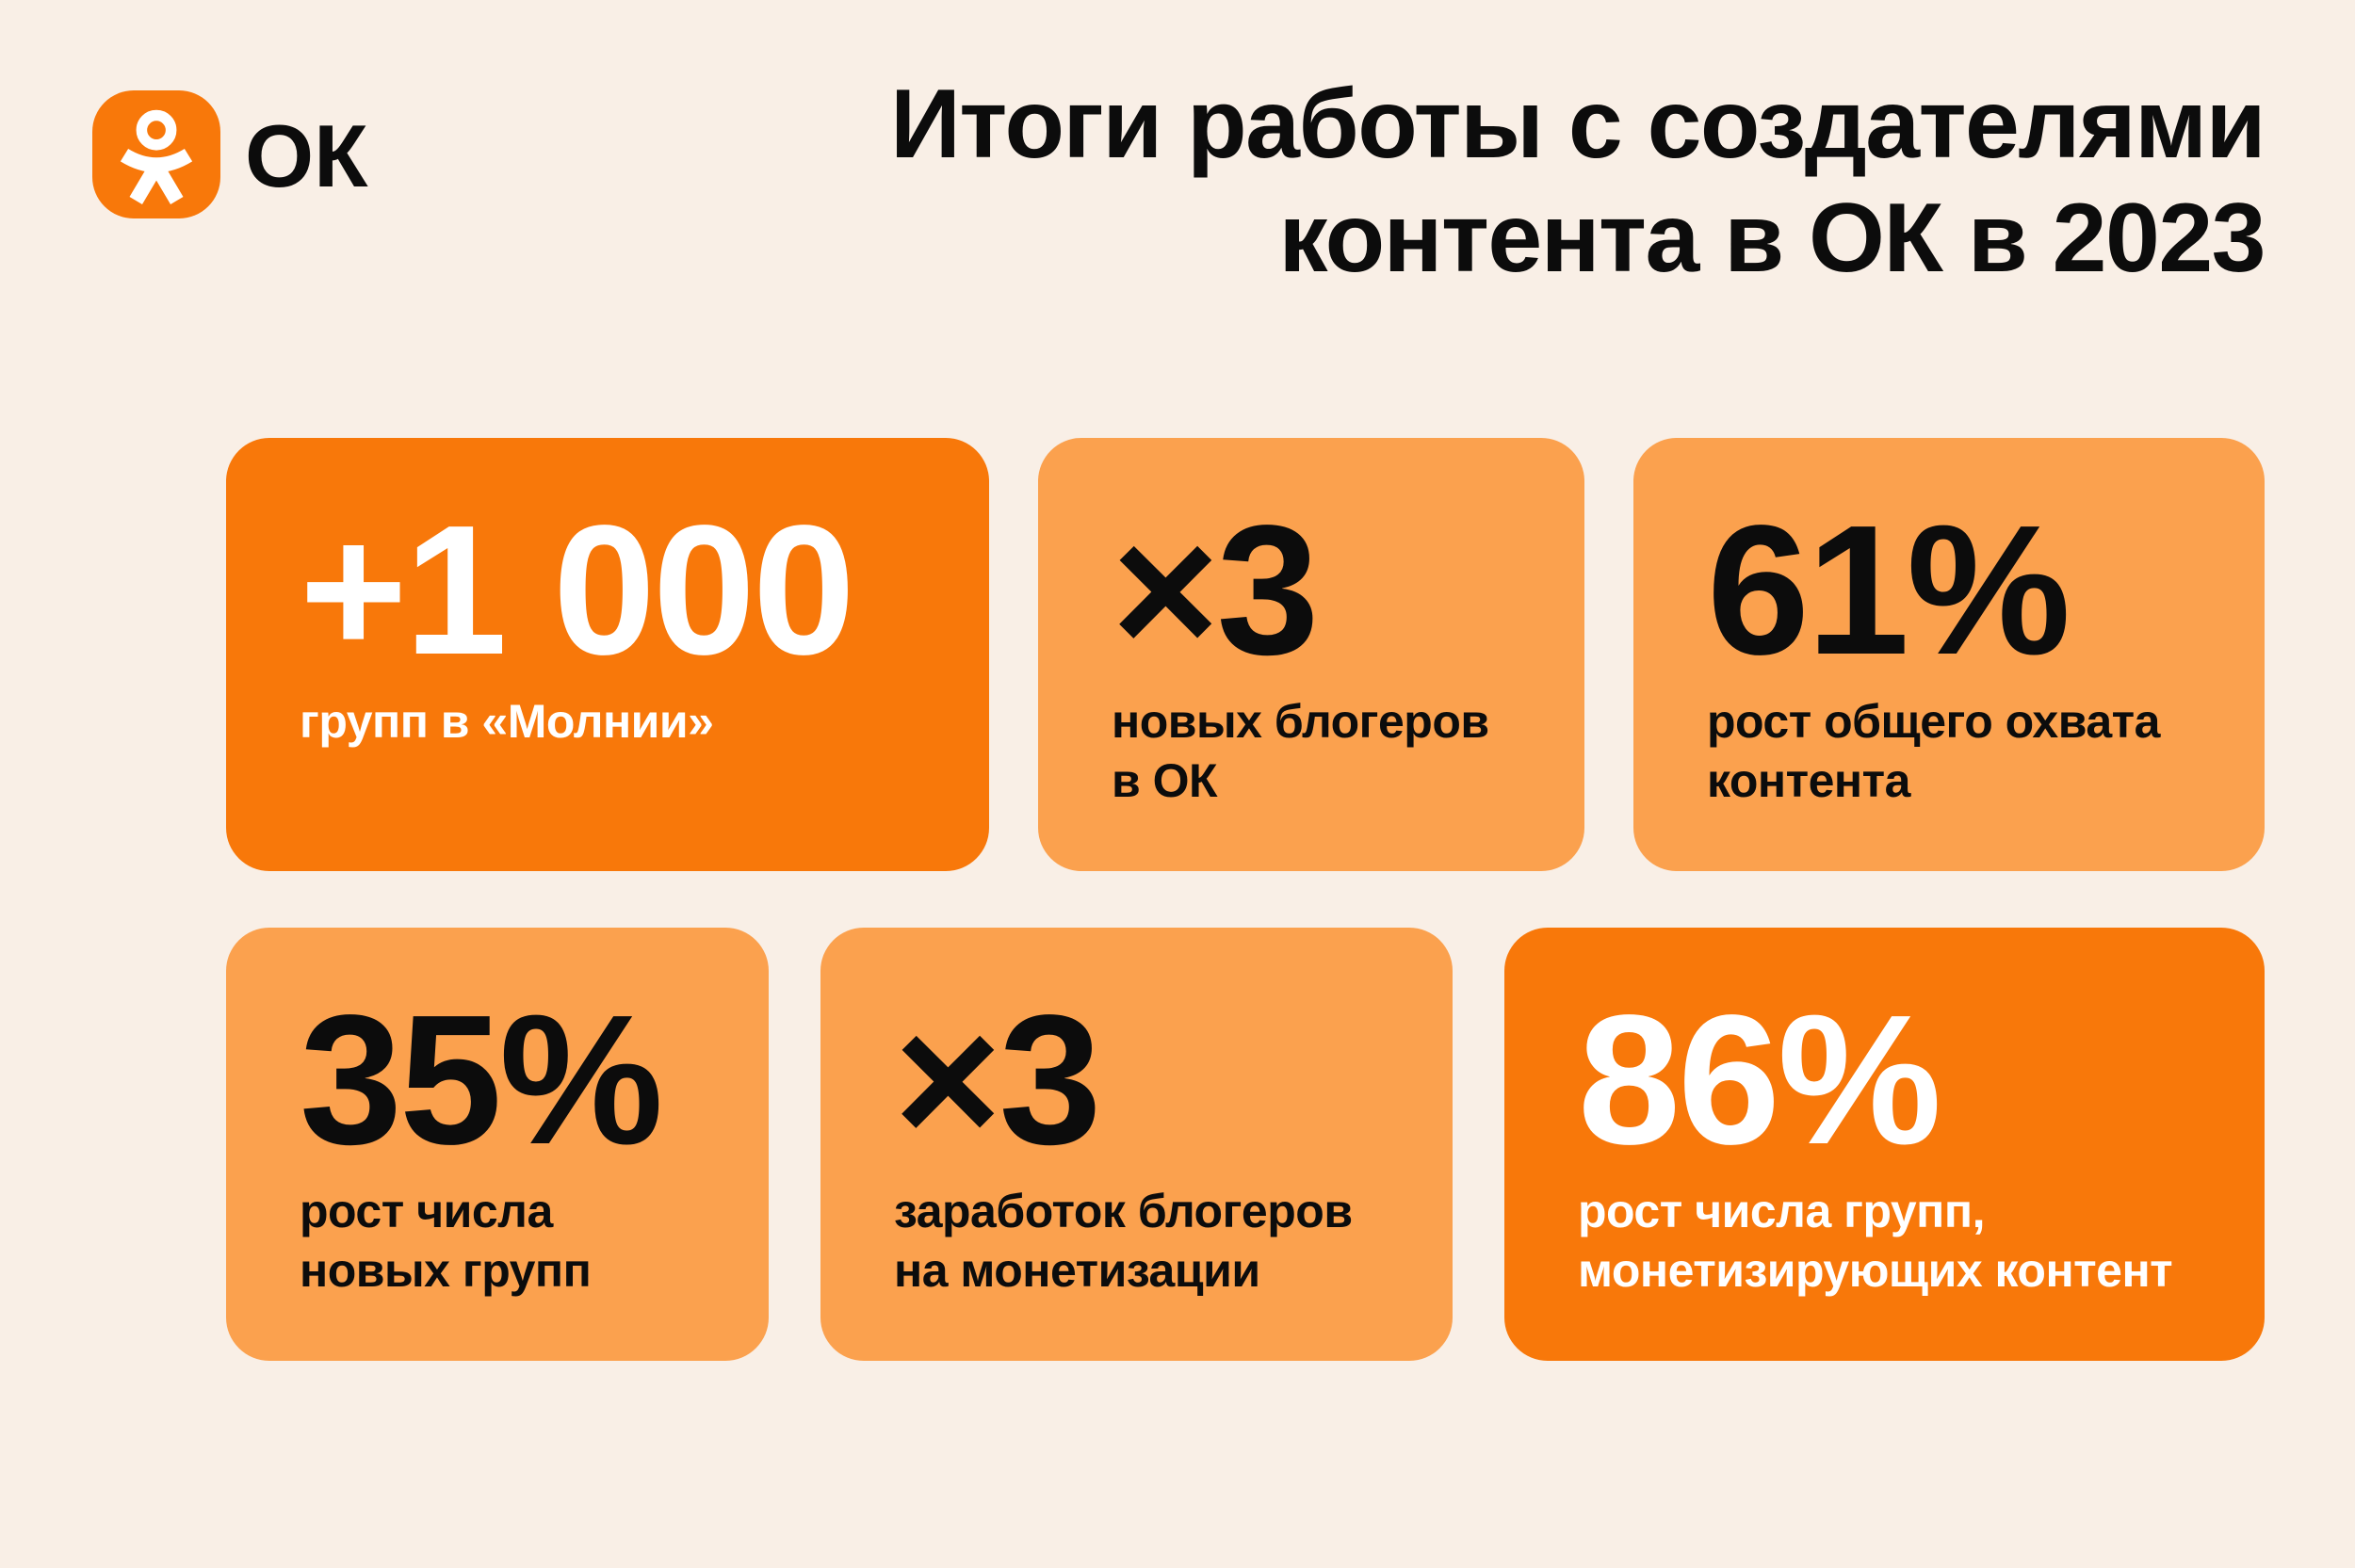 This screenshot has height=1568, width=2355. Describe the element at coordinates (1165, 780) in the screenshot. I see `stat-label-line: в ОК` at that location.